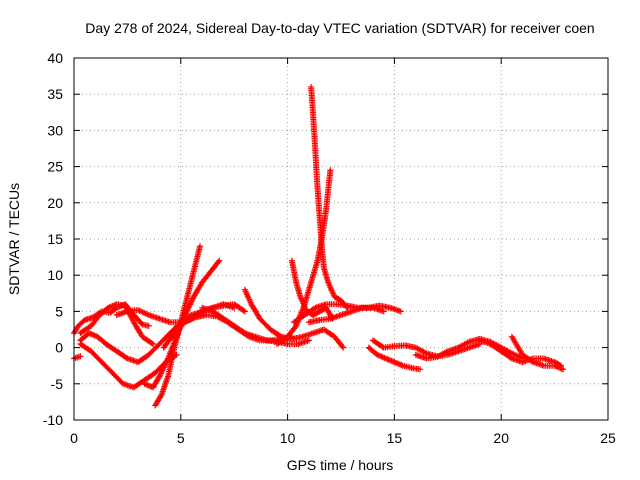 The image size is (640, 480). I want to click on x-tick-label: 25, so click(608, 438).